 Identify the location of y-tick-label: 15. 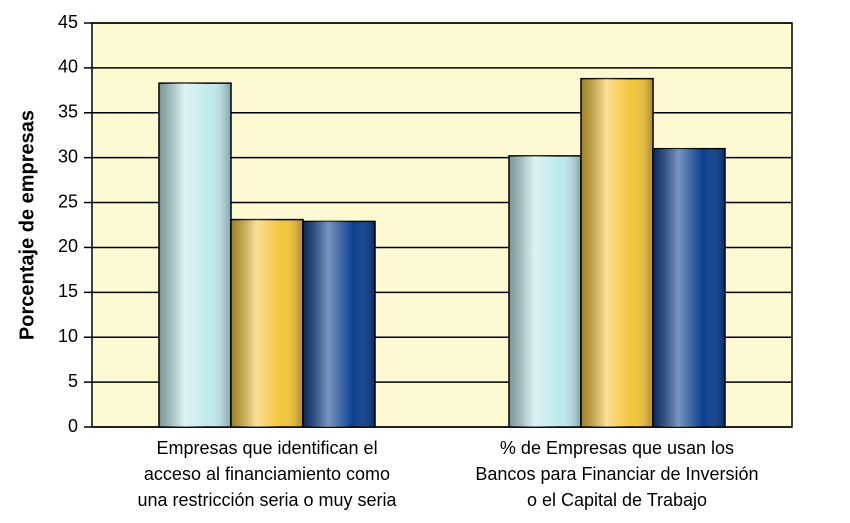
(68, 291).